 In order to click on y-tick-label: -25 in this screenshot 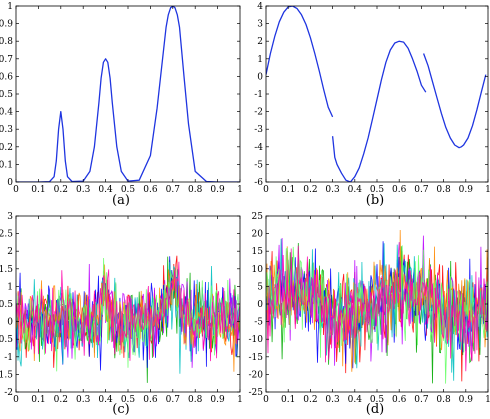, I will do `click(256, 393)`.